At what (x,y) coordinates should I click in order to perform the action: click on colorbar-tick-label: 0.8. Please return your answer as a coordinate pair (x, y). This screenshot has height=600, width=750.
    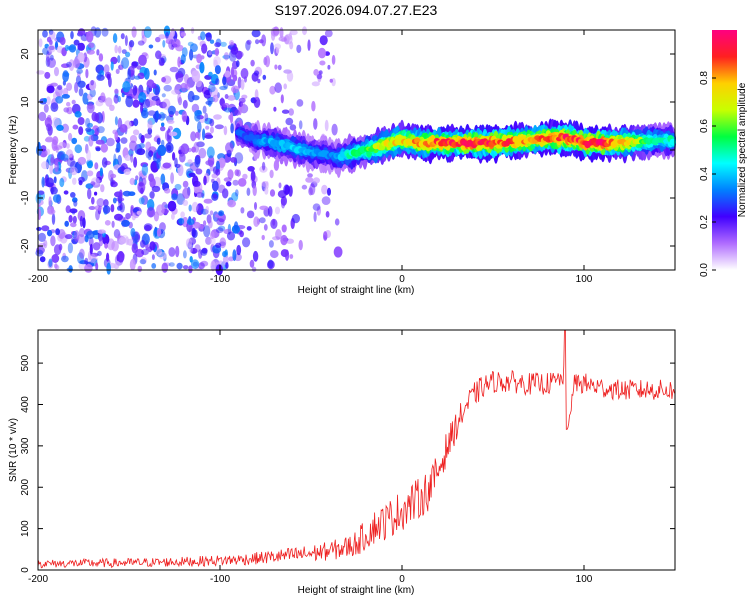
    Looking at the image, I should click on (704, 78).